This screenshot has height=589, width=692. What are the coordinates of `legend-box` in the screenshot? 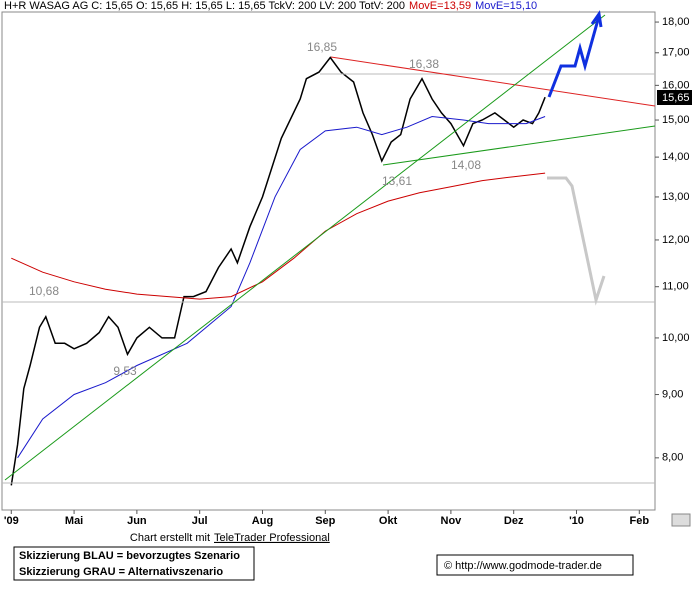 It's located at (134, 563).